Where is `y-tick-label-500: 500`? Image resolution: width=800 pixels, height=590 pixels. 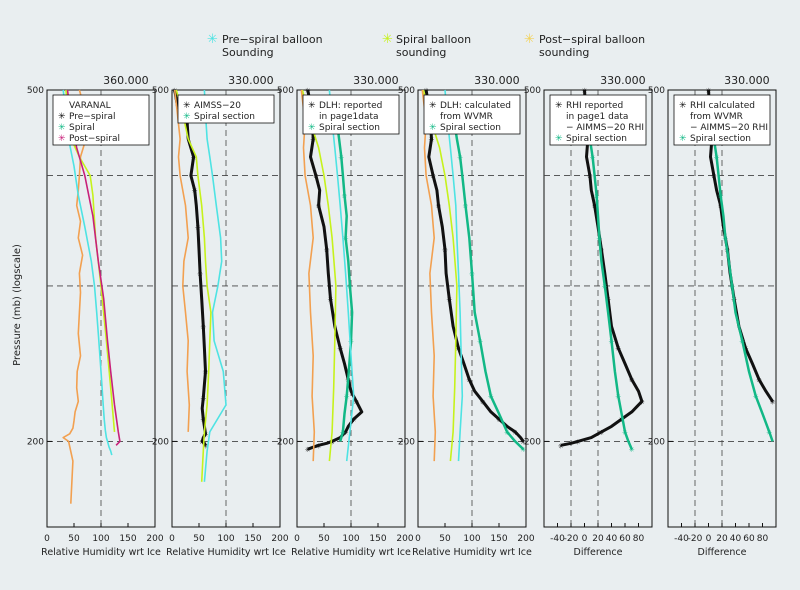 y-tick-label-500: 500 is located at coordinates (285, 91).